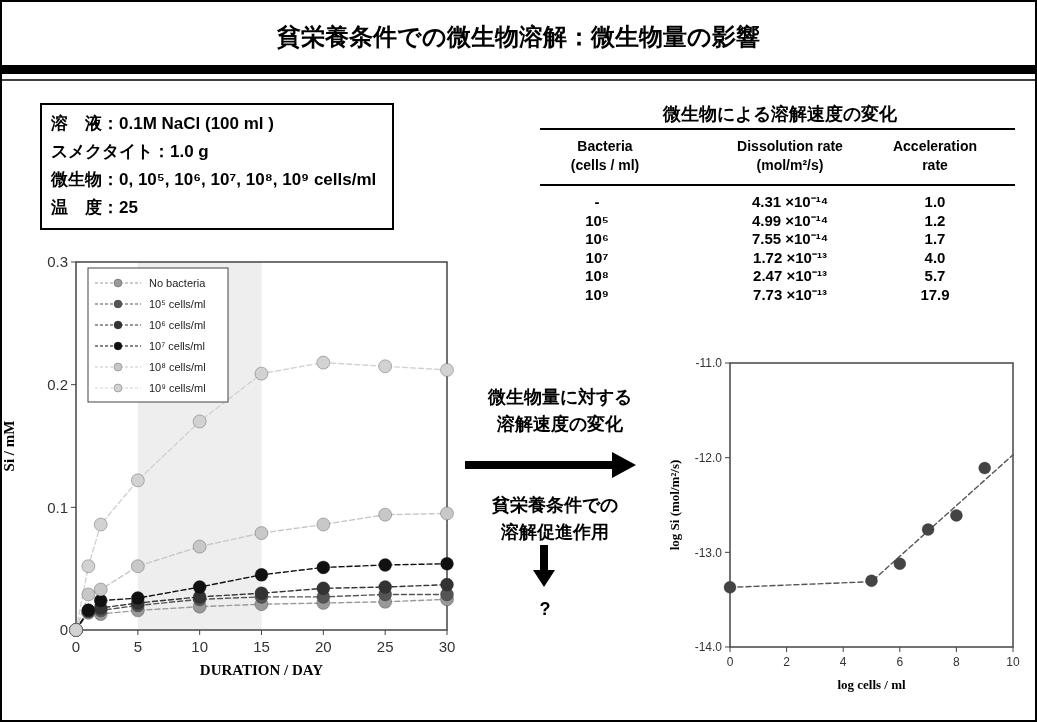 Image resolution: width=1037 pixels, height=722 pixels. What do you see at coordinates (790, 220) in the screenshot?
I see `text: 4.99 ×10⁻¹⁴` at bounding box center [790, 220].